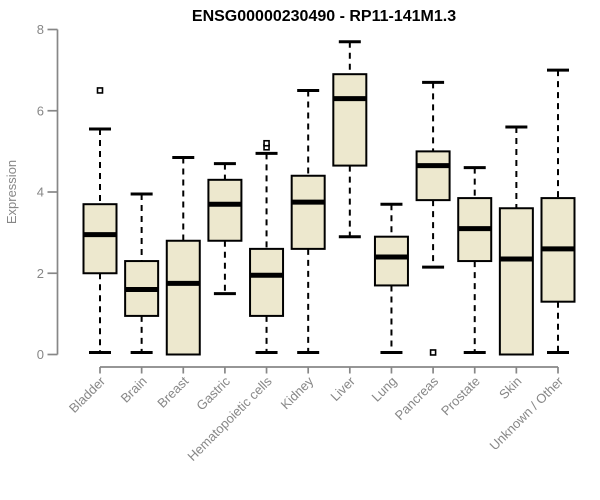 The height and width of the screenshot is (500, 600). What do you see at coordinates (134, 390) in the screenshot?
I see `x-category-label-brain: Brain` at bounding box center [134, 390].